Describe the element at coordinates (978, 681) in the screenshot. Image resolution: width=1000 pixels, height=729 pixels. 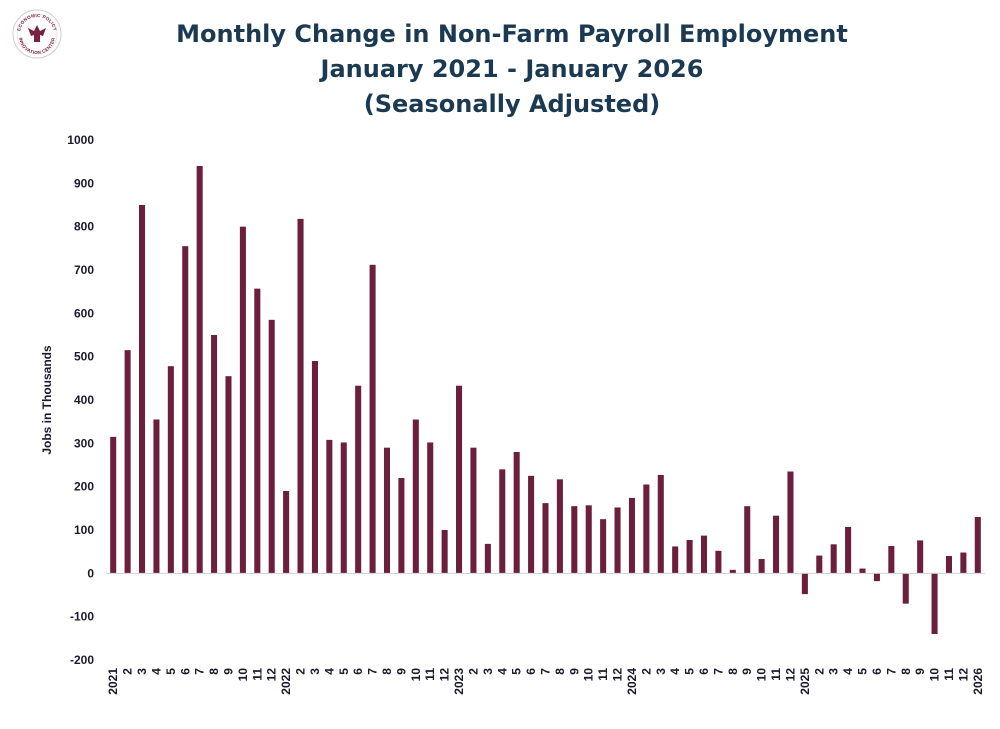
I see `x-tick-label: 2026` at that location.